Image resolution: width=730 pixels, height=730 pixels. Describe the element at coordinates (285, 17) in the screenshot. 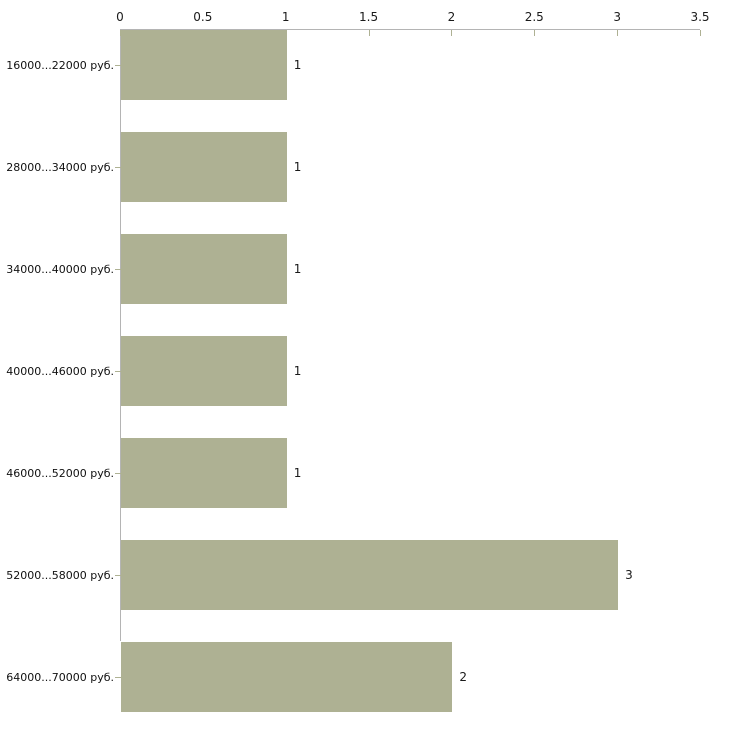

I see `x-axis-tick-label: 1` at that location.